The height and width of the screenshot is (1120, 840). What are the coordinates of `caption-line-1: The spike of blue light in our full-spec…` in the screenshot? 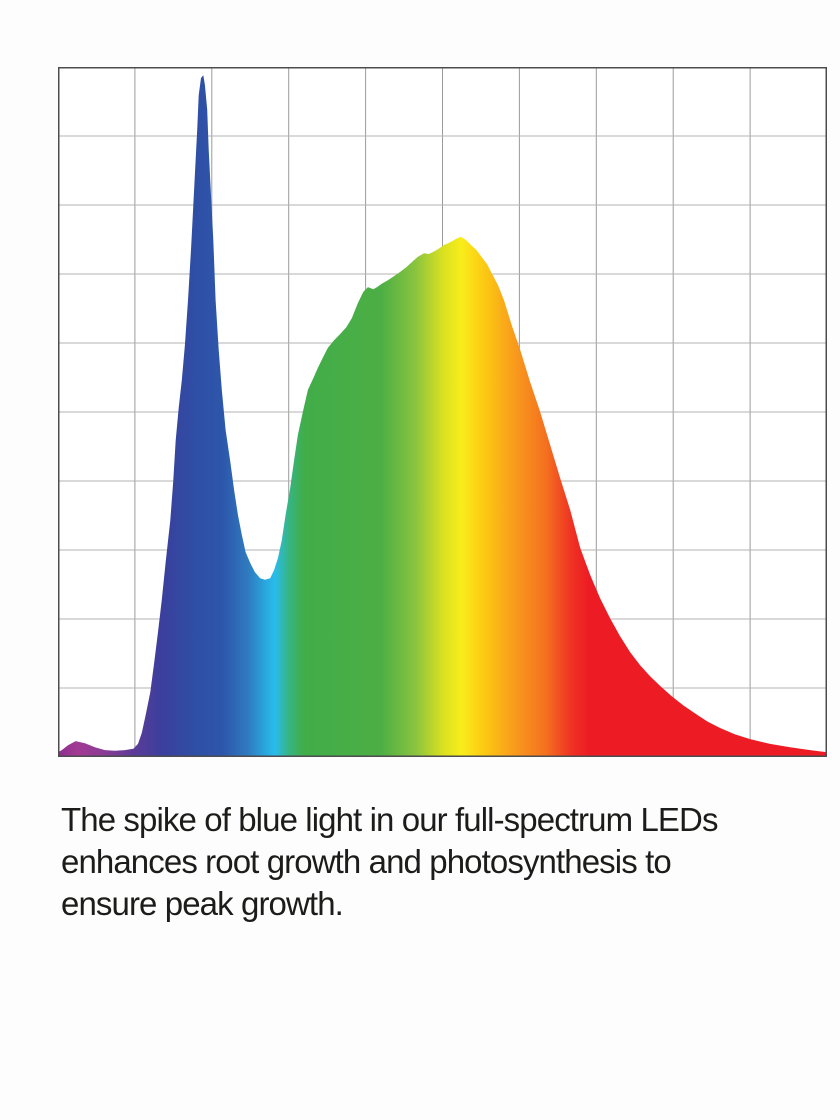 It's located at (389, 819).